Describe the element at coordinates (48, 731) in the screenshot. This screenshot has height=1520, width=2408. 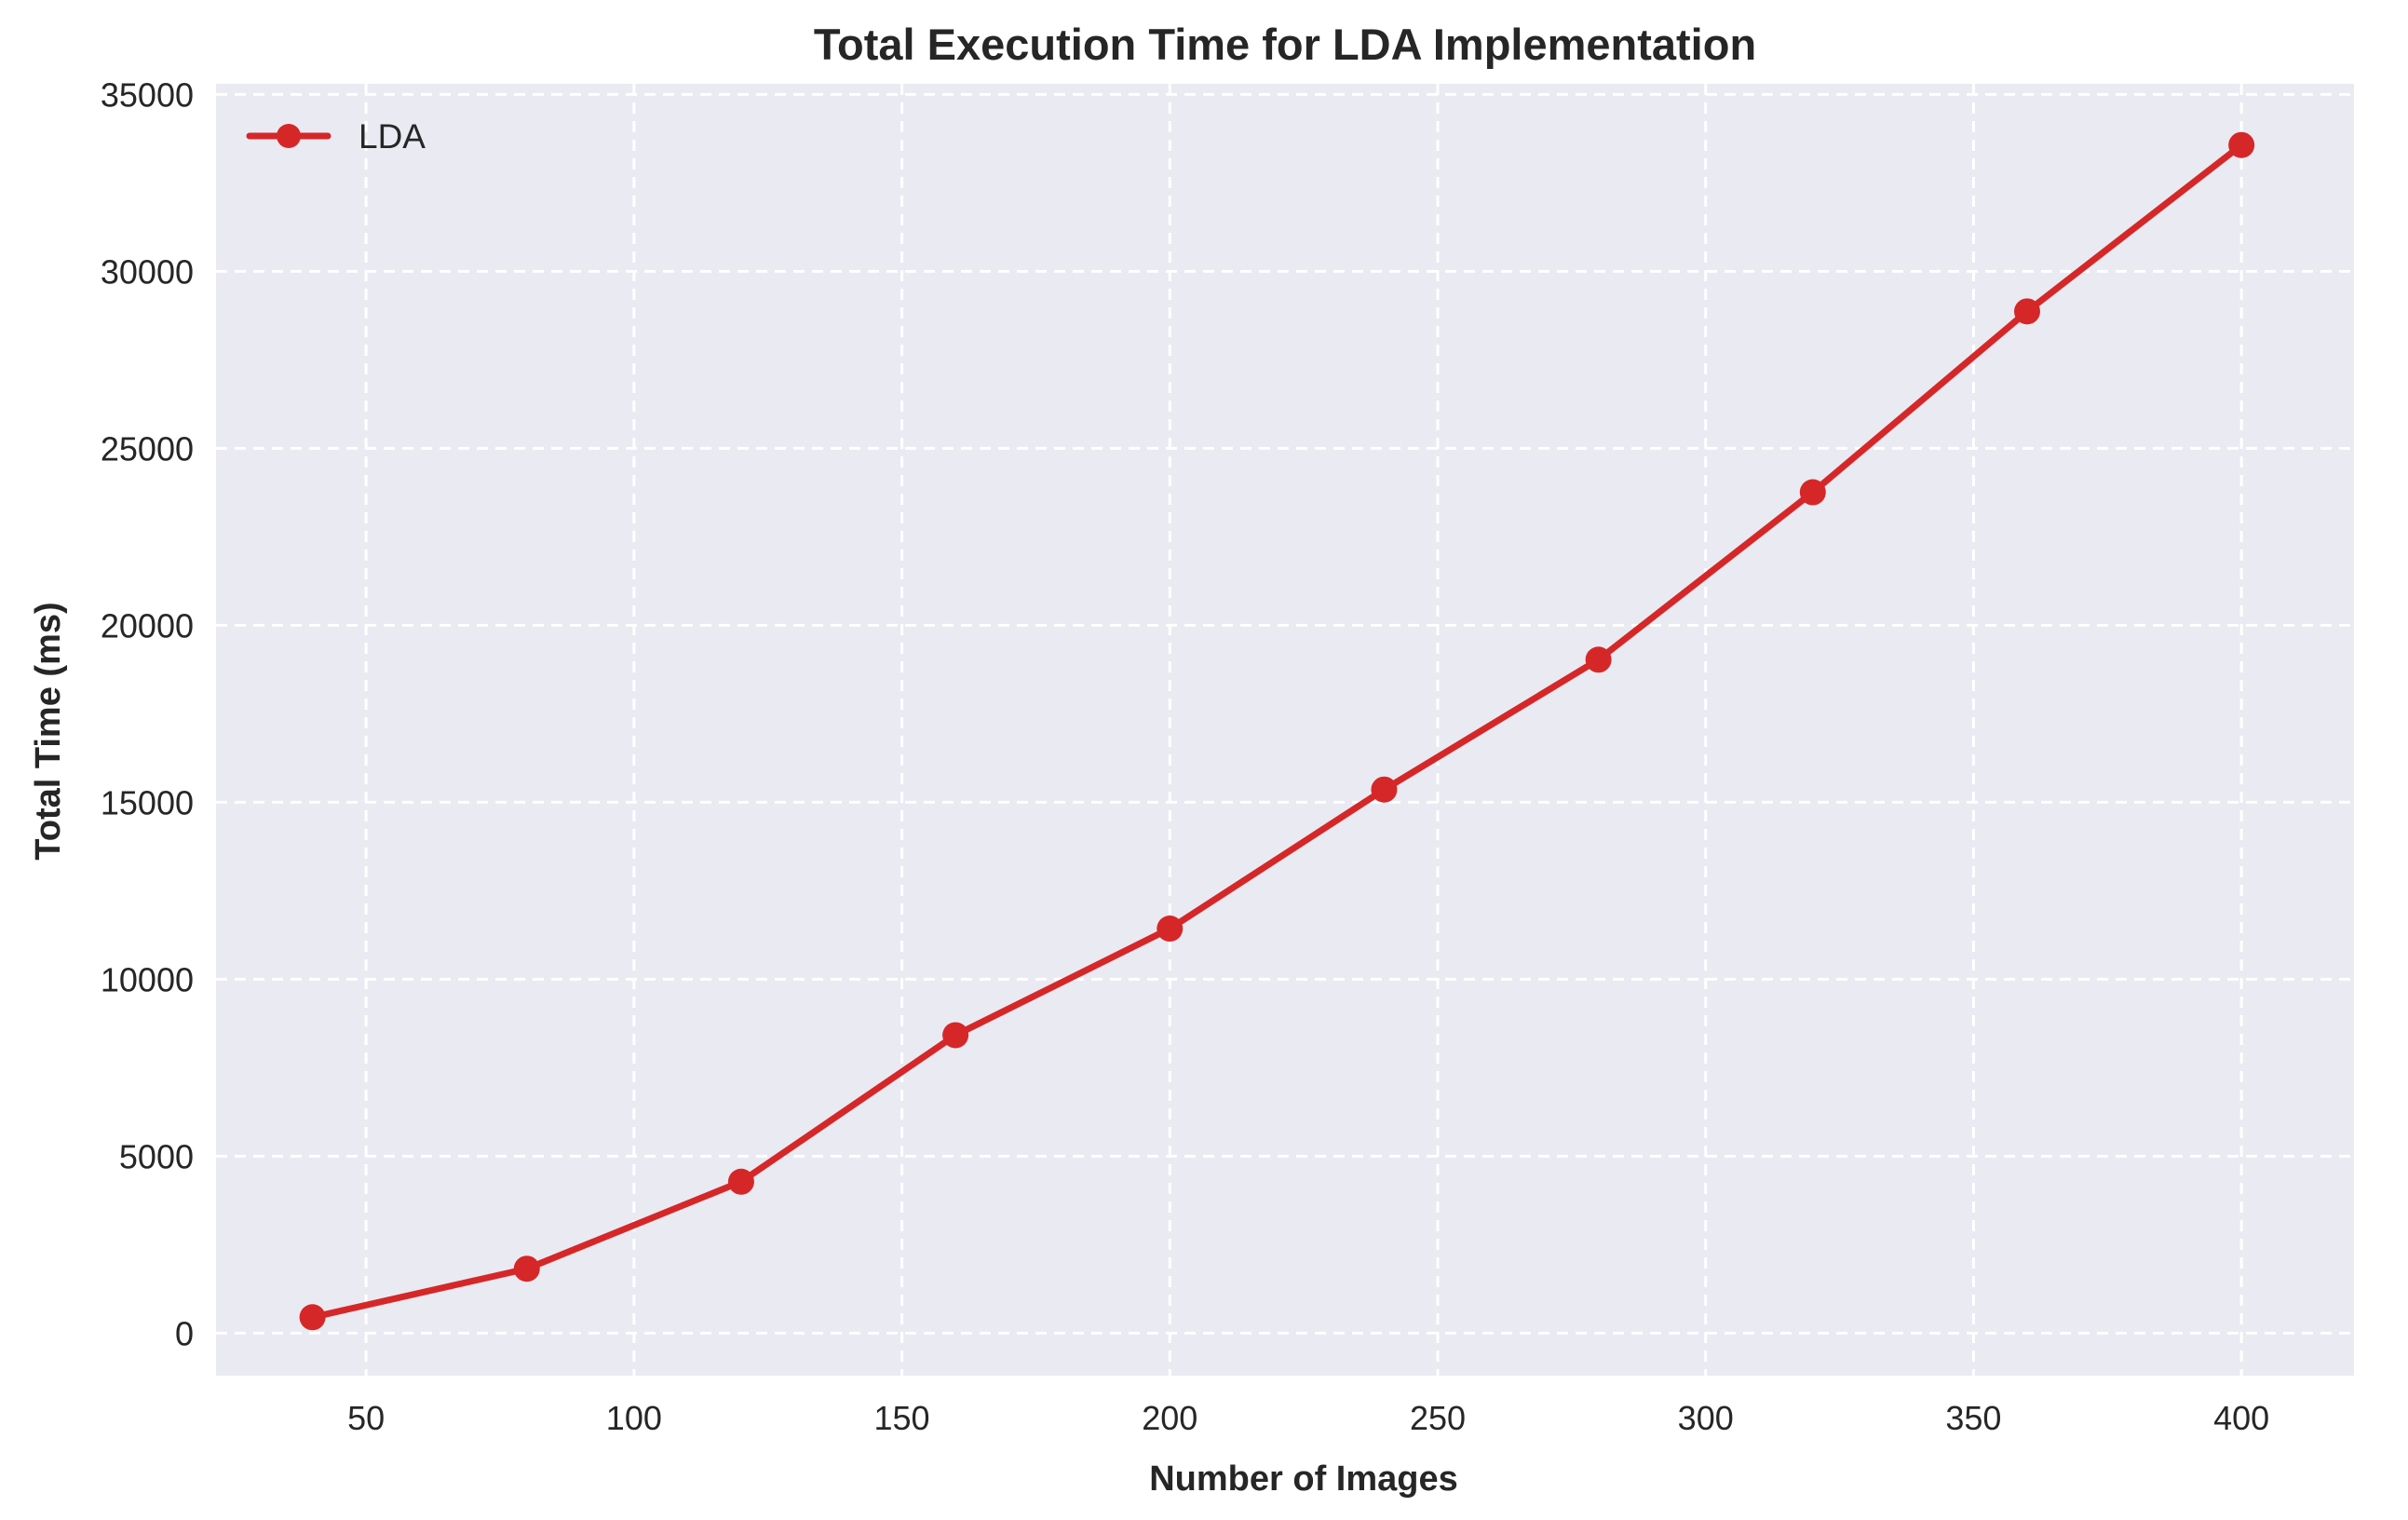
I see `y-axis-title: Total Time (ms)` at that location.